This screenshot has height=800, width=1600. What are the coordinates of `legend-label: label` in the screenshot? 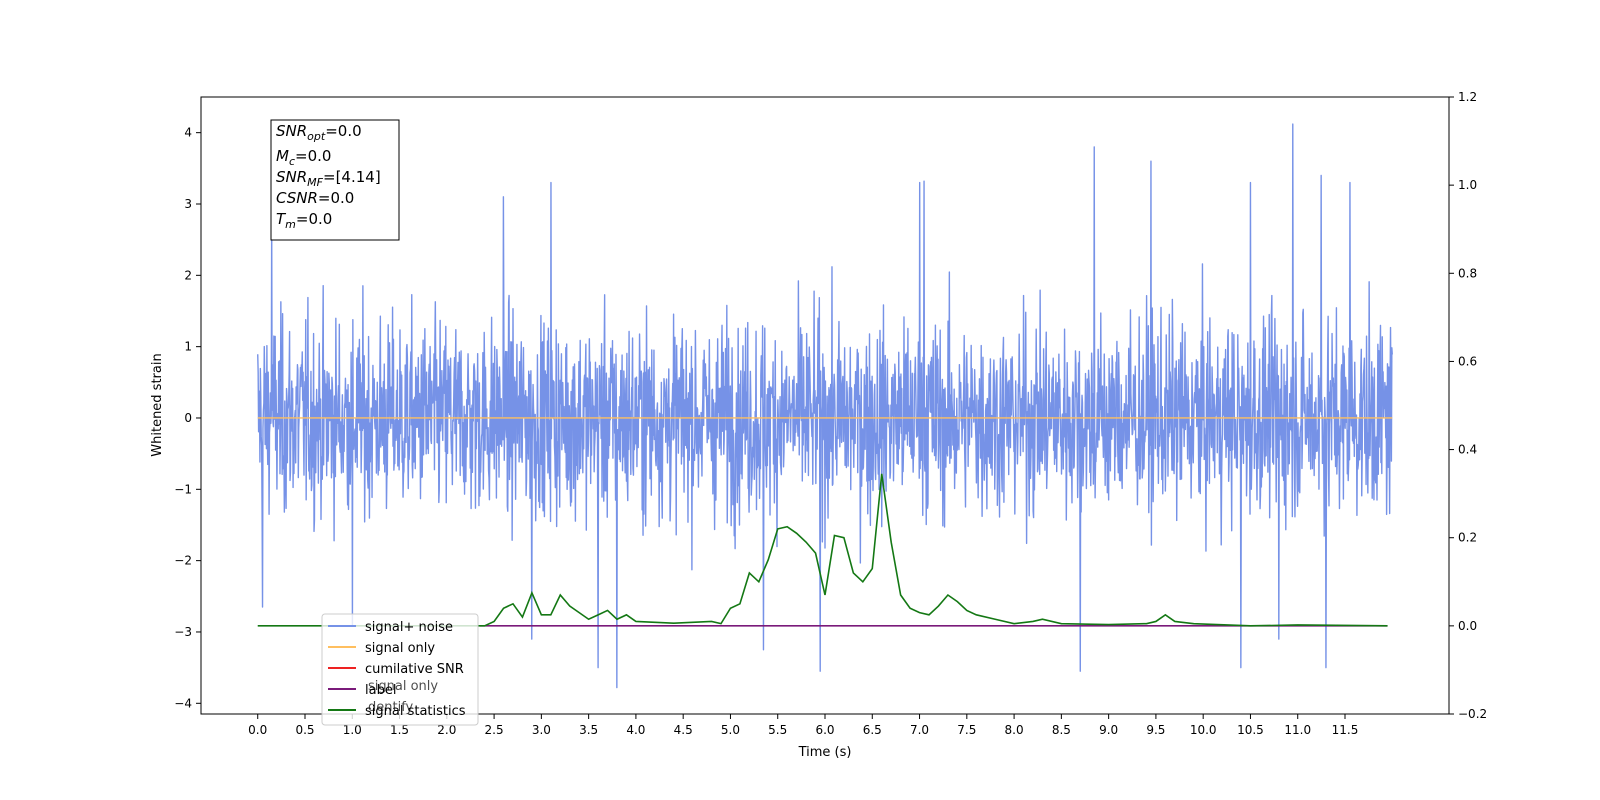 It's located at (380, 690).